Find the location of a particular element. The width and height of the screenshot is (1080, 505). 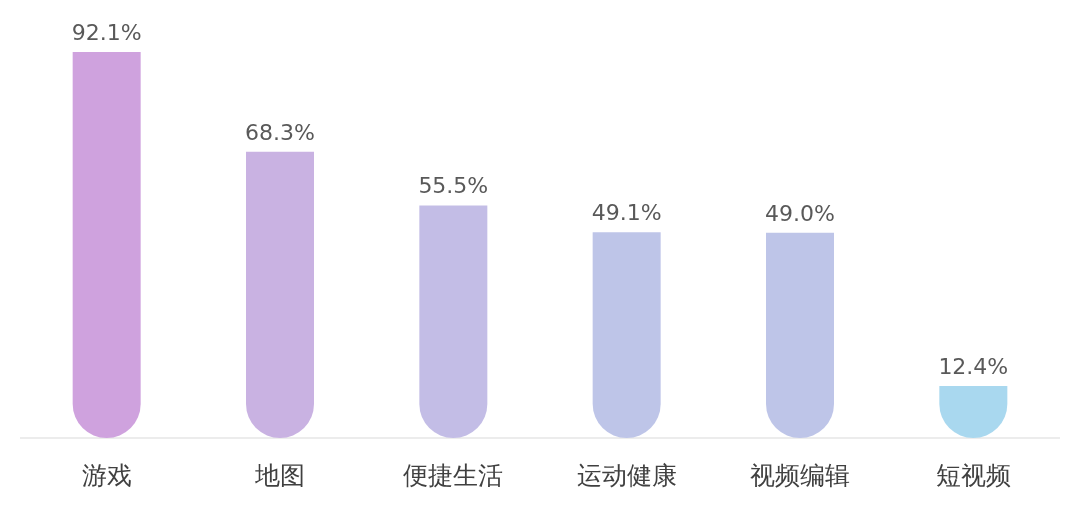

x-tick-label: 短视频 is located at coordinates (973, 475).